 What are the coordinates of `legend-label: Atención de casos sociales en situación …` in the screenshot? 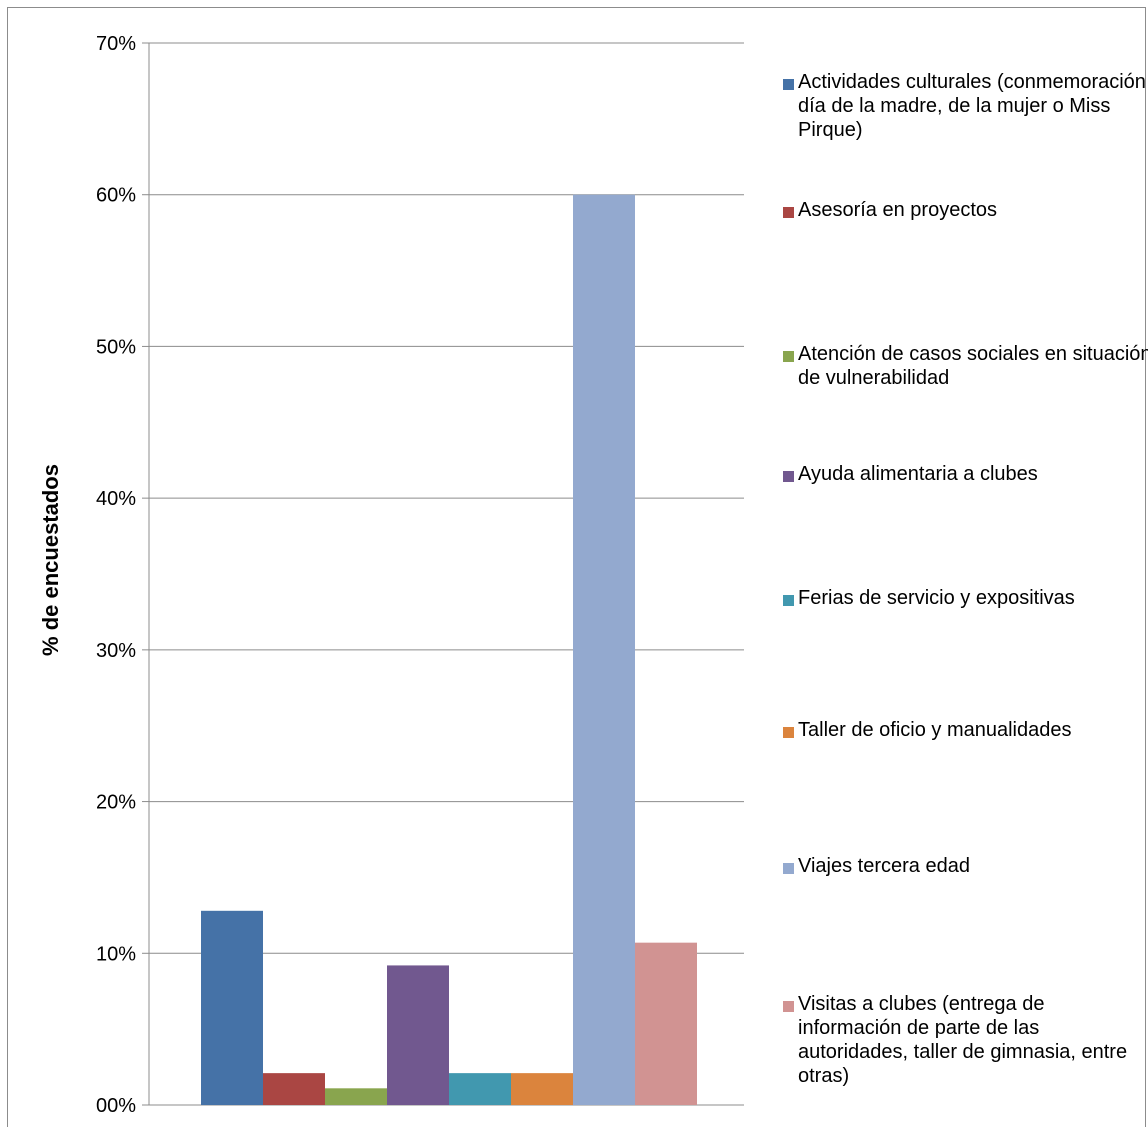 It's located at (973, 366).